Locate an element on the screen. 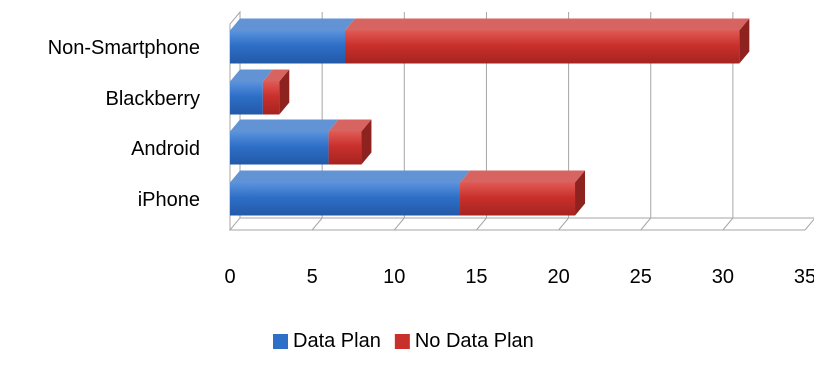 The width and height of the screenshot is (814, 365). legend-swatch-data-plan is located at coordinates (280, 341).